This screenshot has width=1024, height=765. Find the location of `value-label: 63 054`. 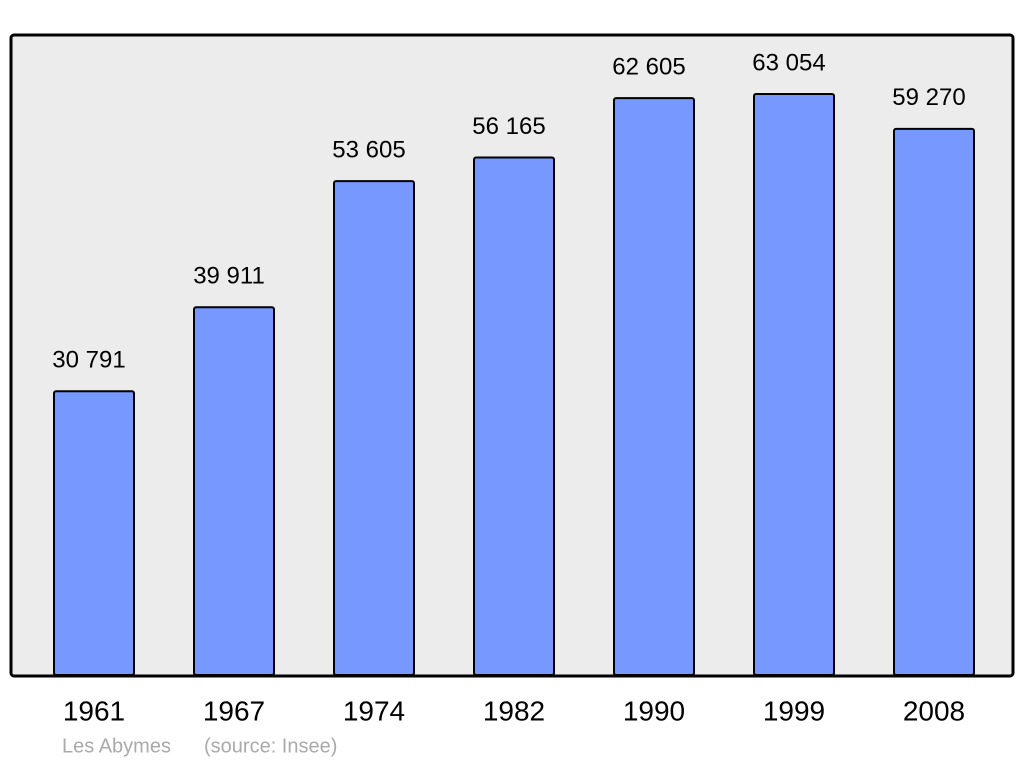

value-label: 63 054 is located at coordinates (788, 62).